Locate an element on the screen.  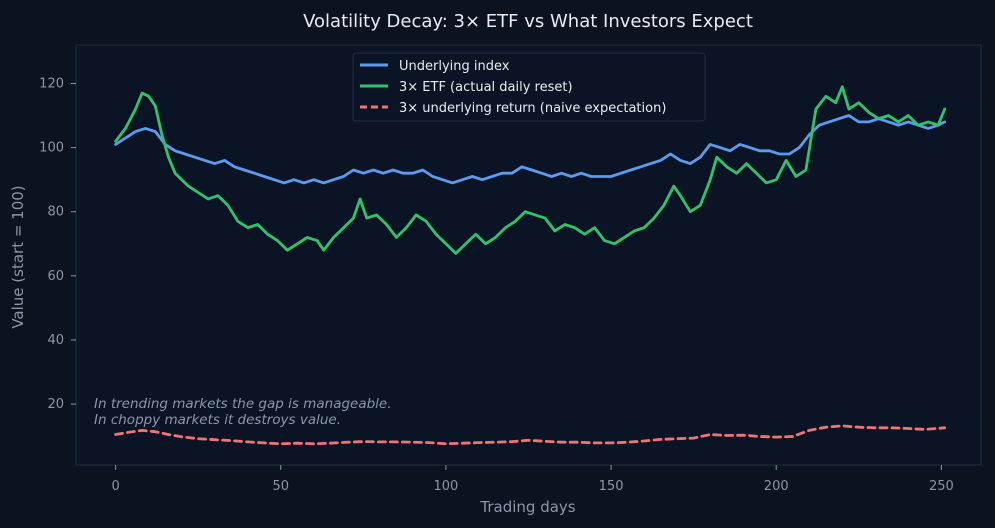
annotation-line-2: In choppy markets it destroys value. is located at coordinates (217, 420).